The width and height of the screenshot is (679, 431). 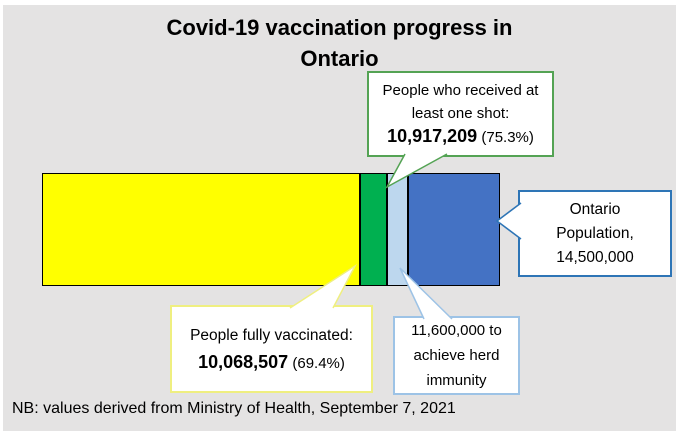 I want to click on callout-population: Ontario Population, 14,500,000, so click(x=595, y=233).